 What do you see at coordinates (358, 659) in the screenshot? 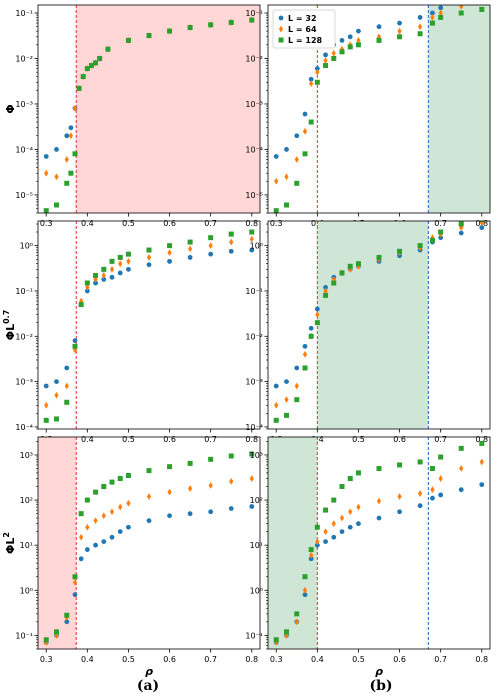
I see `x-tick-label-2: 0.5` at bounding box center [358, 659].